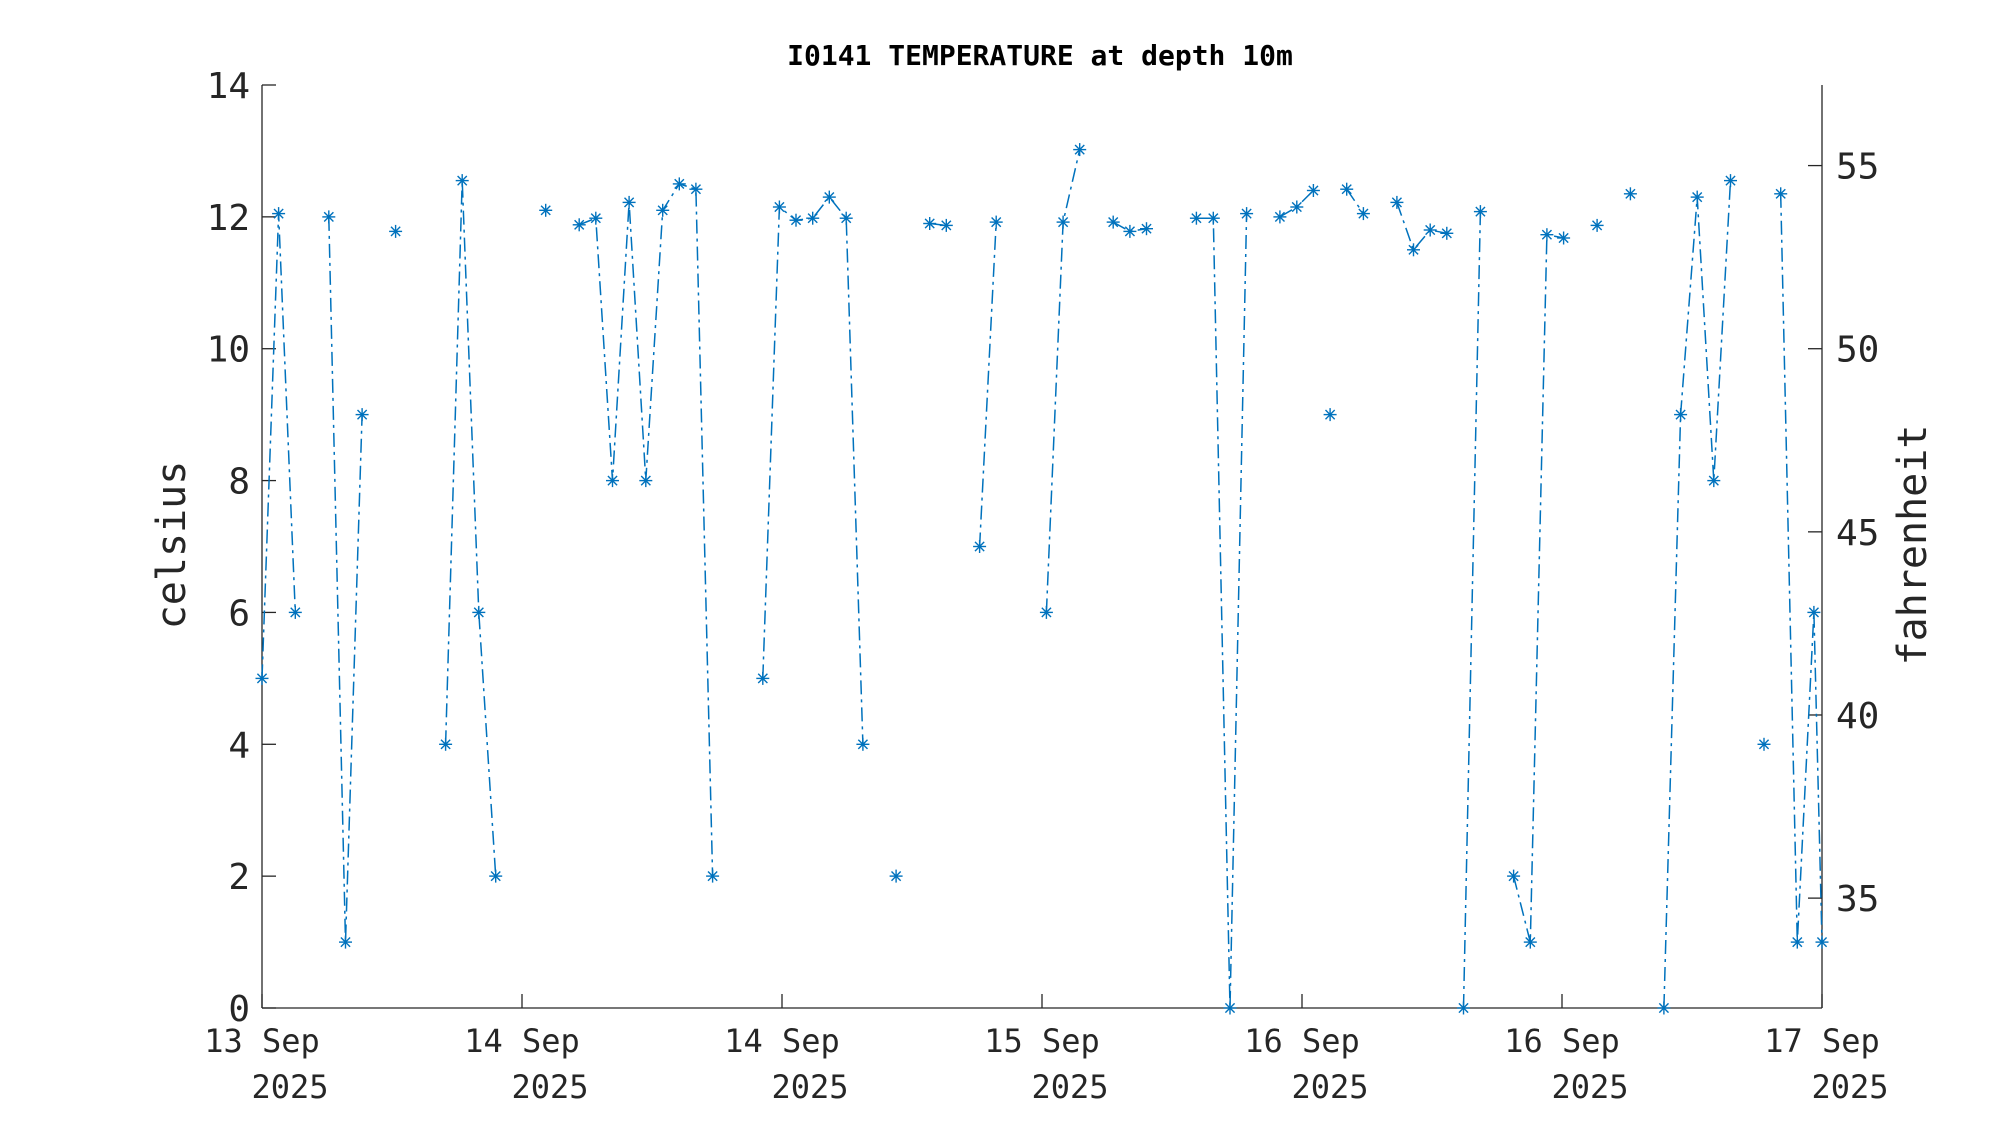  I want to click on left-tick-label: 8, so click(239, 482).